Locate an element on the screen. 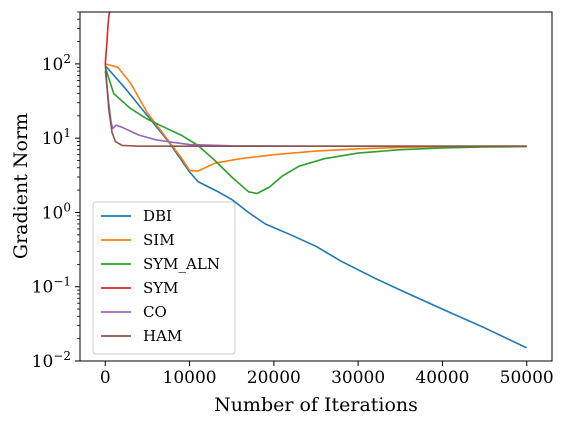  x-axis-label: Number of Iterations is located at coordinates (316, 405).